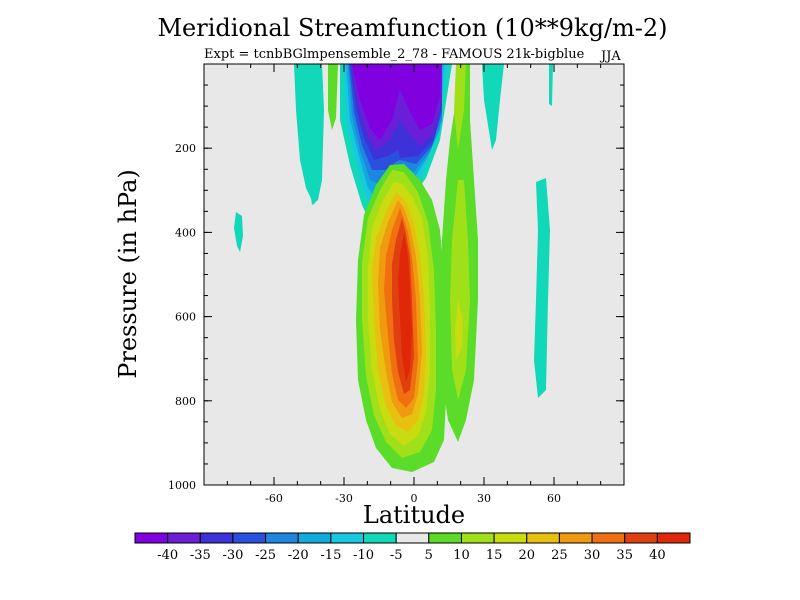 This screenshot has width=800, height=600. Describe the element at coordinates (592, 555) in the screenshot. I see `colorbar-label: 30` at that location.